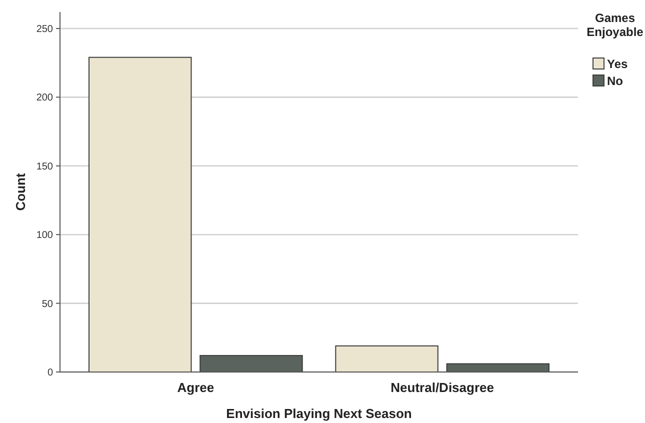 This screenshot has width=645, height=423. I want to click on x-tick-label: Agree, so click(195, 387).